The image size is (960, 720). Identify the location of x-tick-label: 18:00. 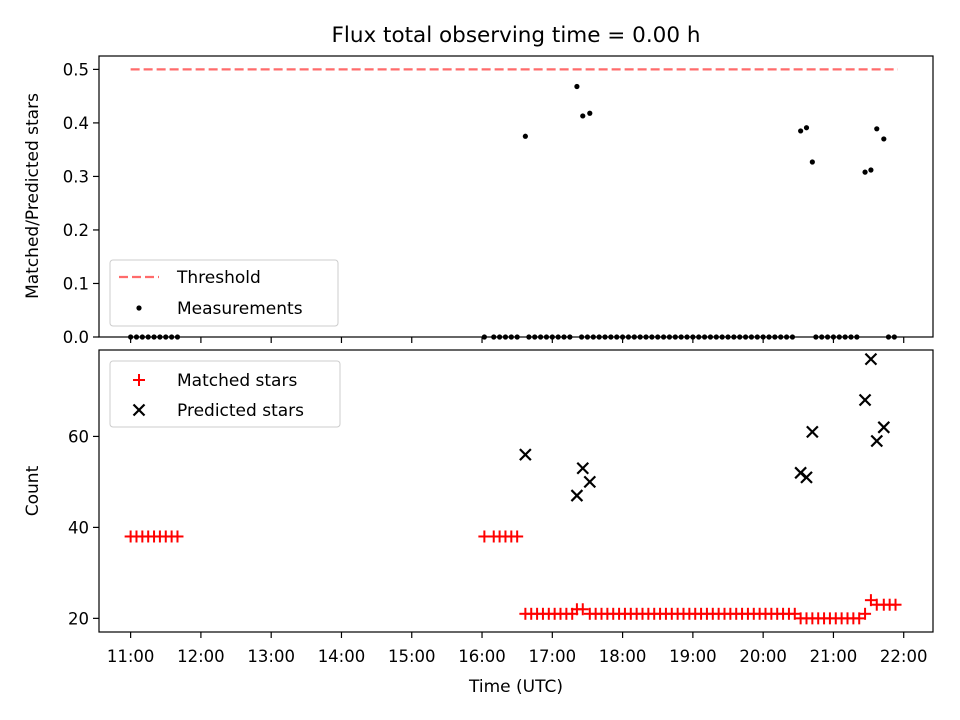
(623, 656).